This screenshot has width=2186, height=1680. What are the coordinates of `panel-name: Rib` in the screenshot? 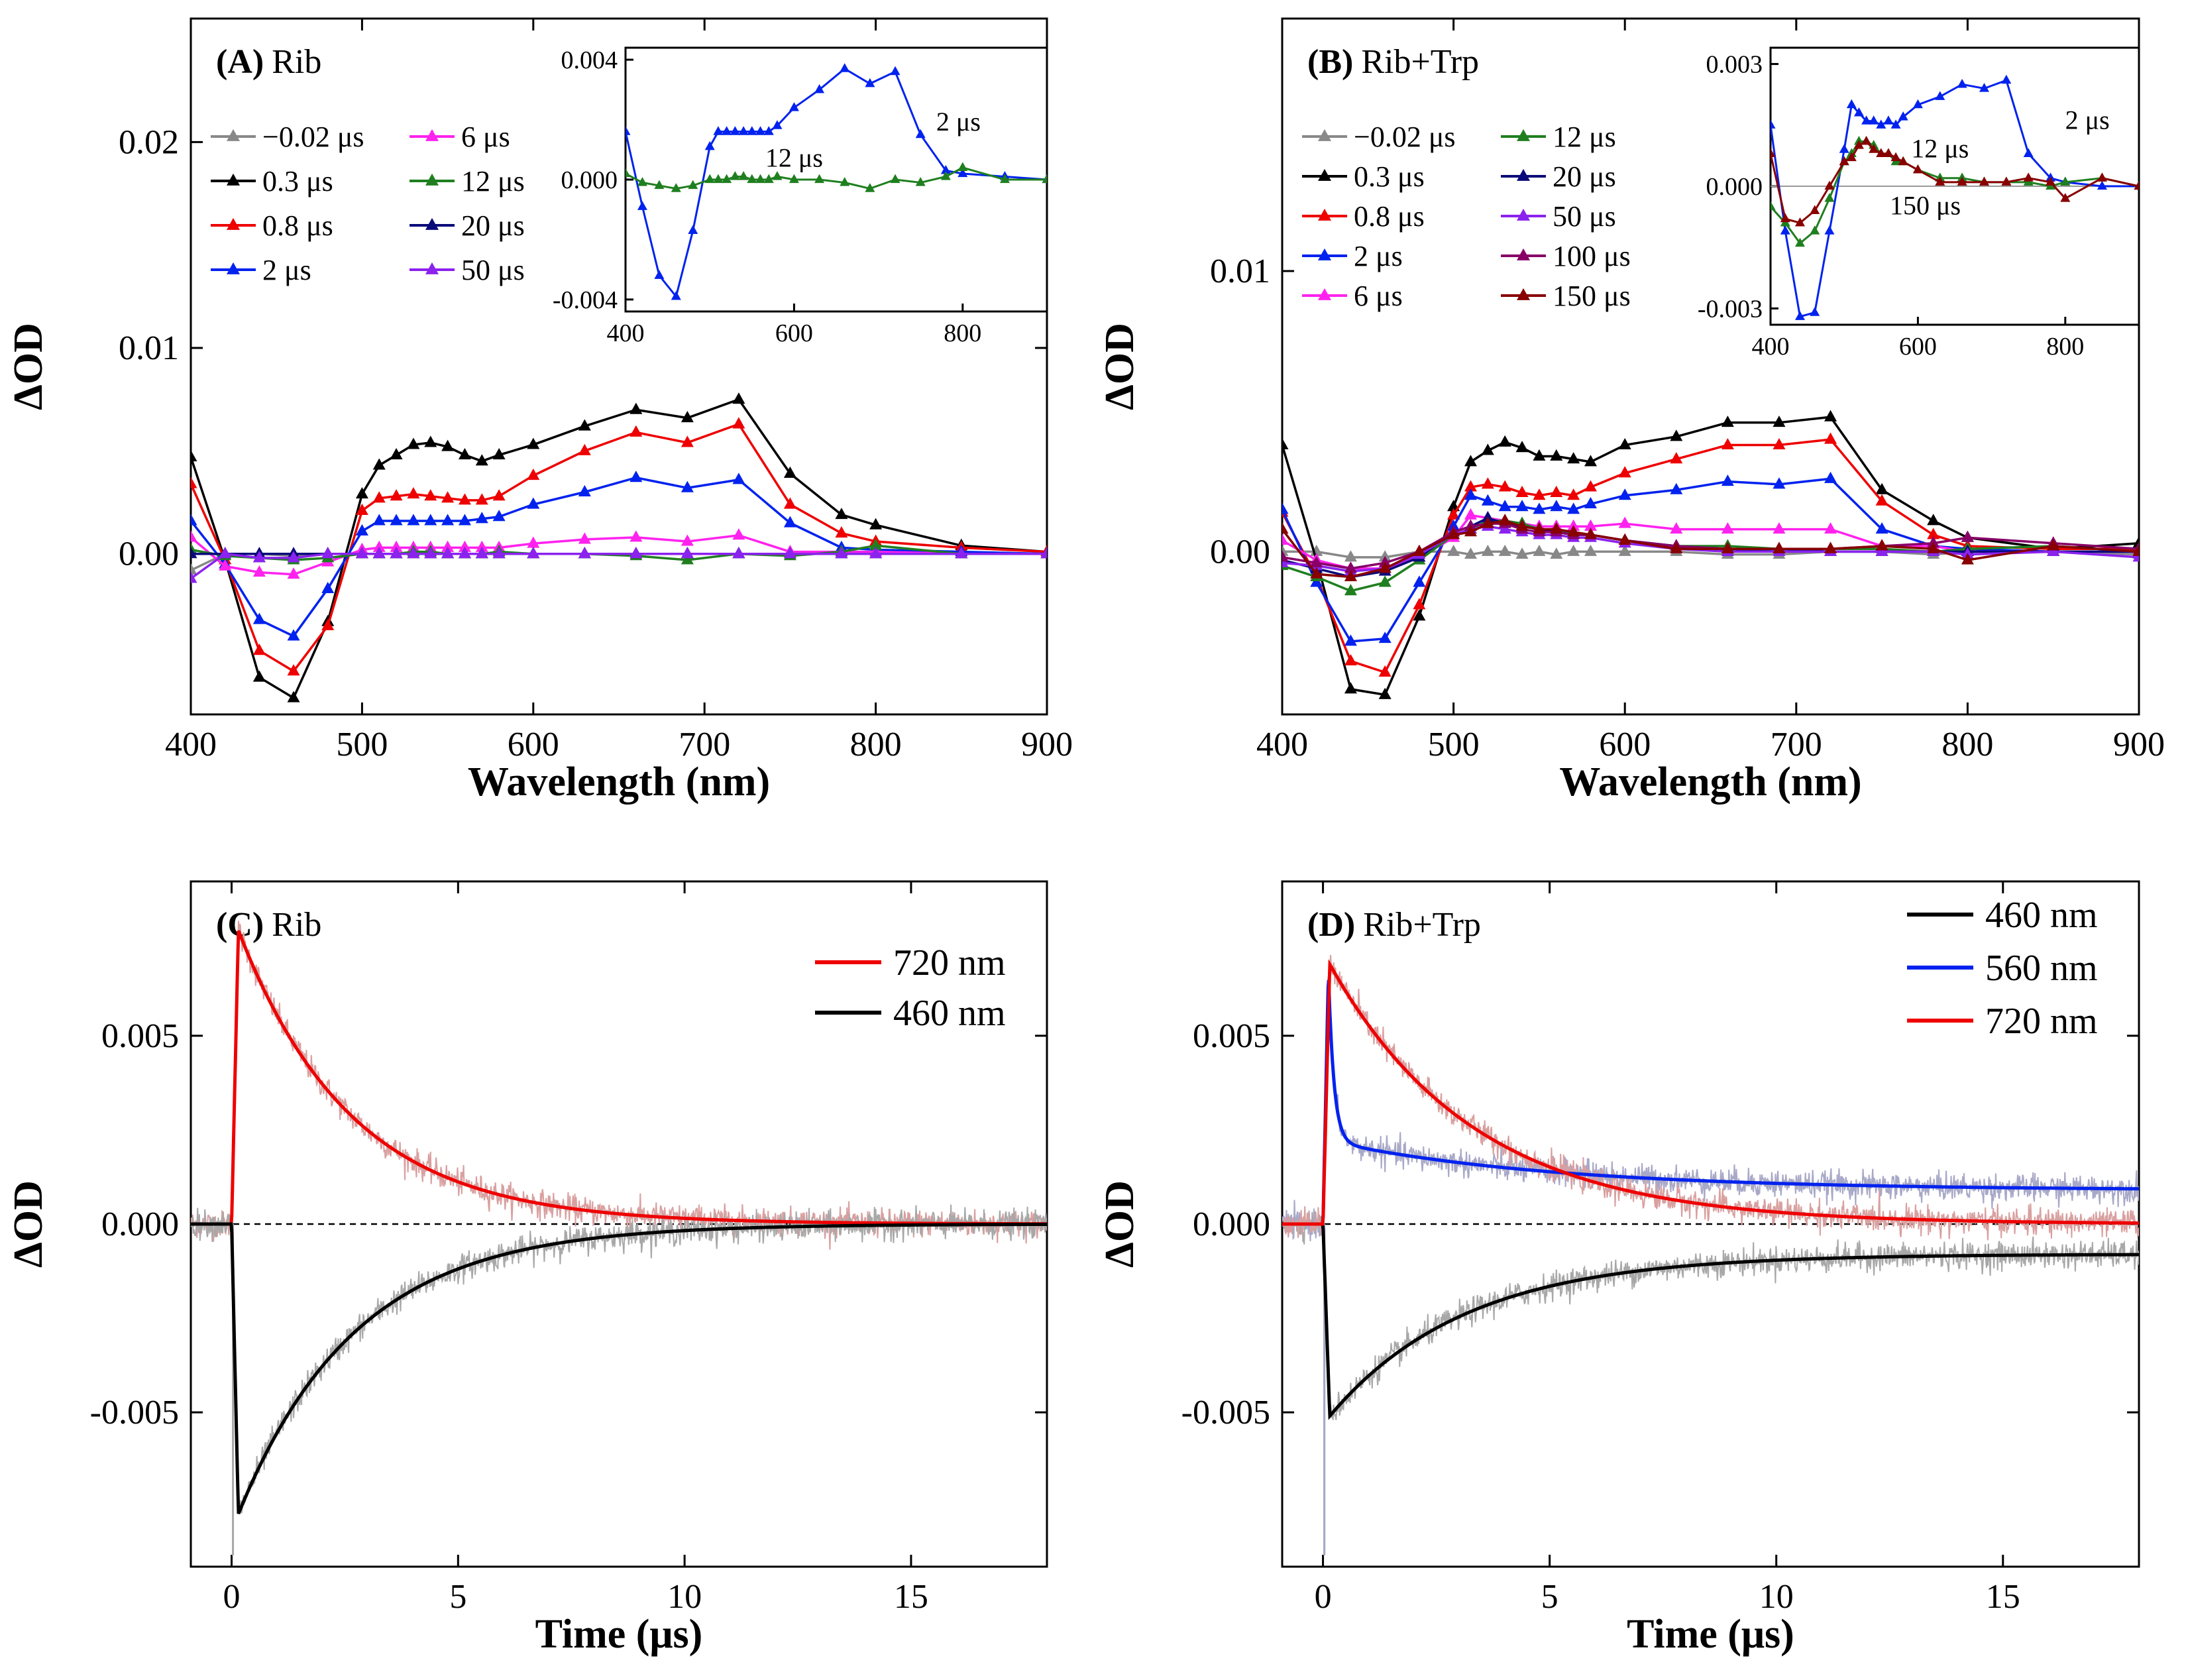 It's located at (296, 925).